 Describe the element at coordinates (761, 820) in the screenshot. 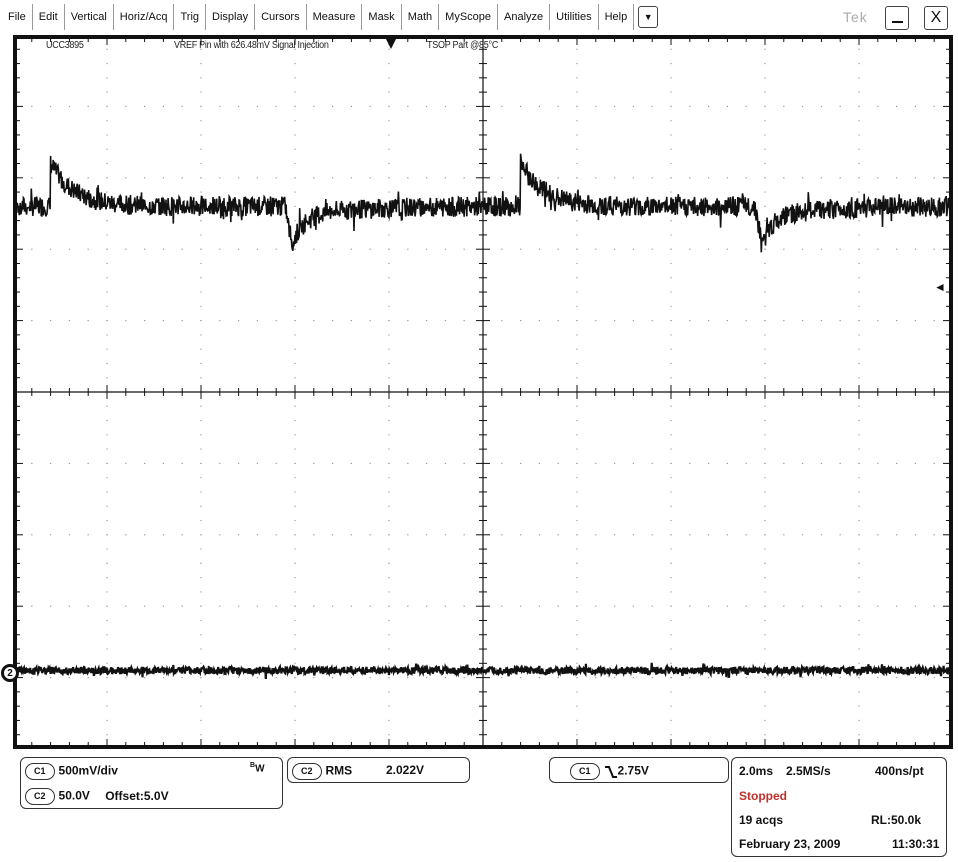

I see `acquisition-count: 19 acqs` at that location.